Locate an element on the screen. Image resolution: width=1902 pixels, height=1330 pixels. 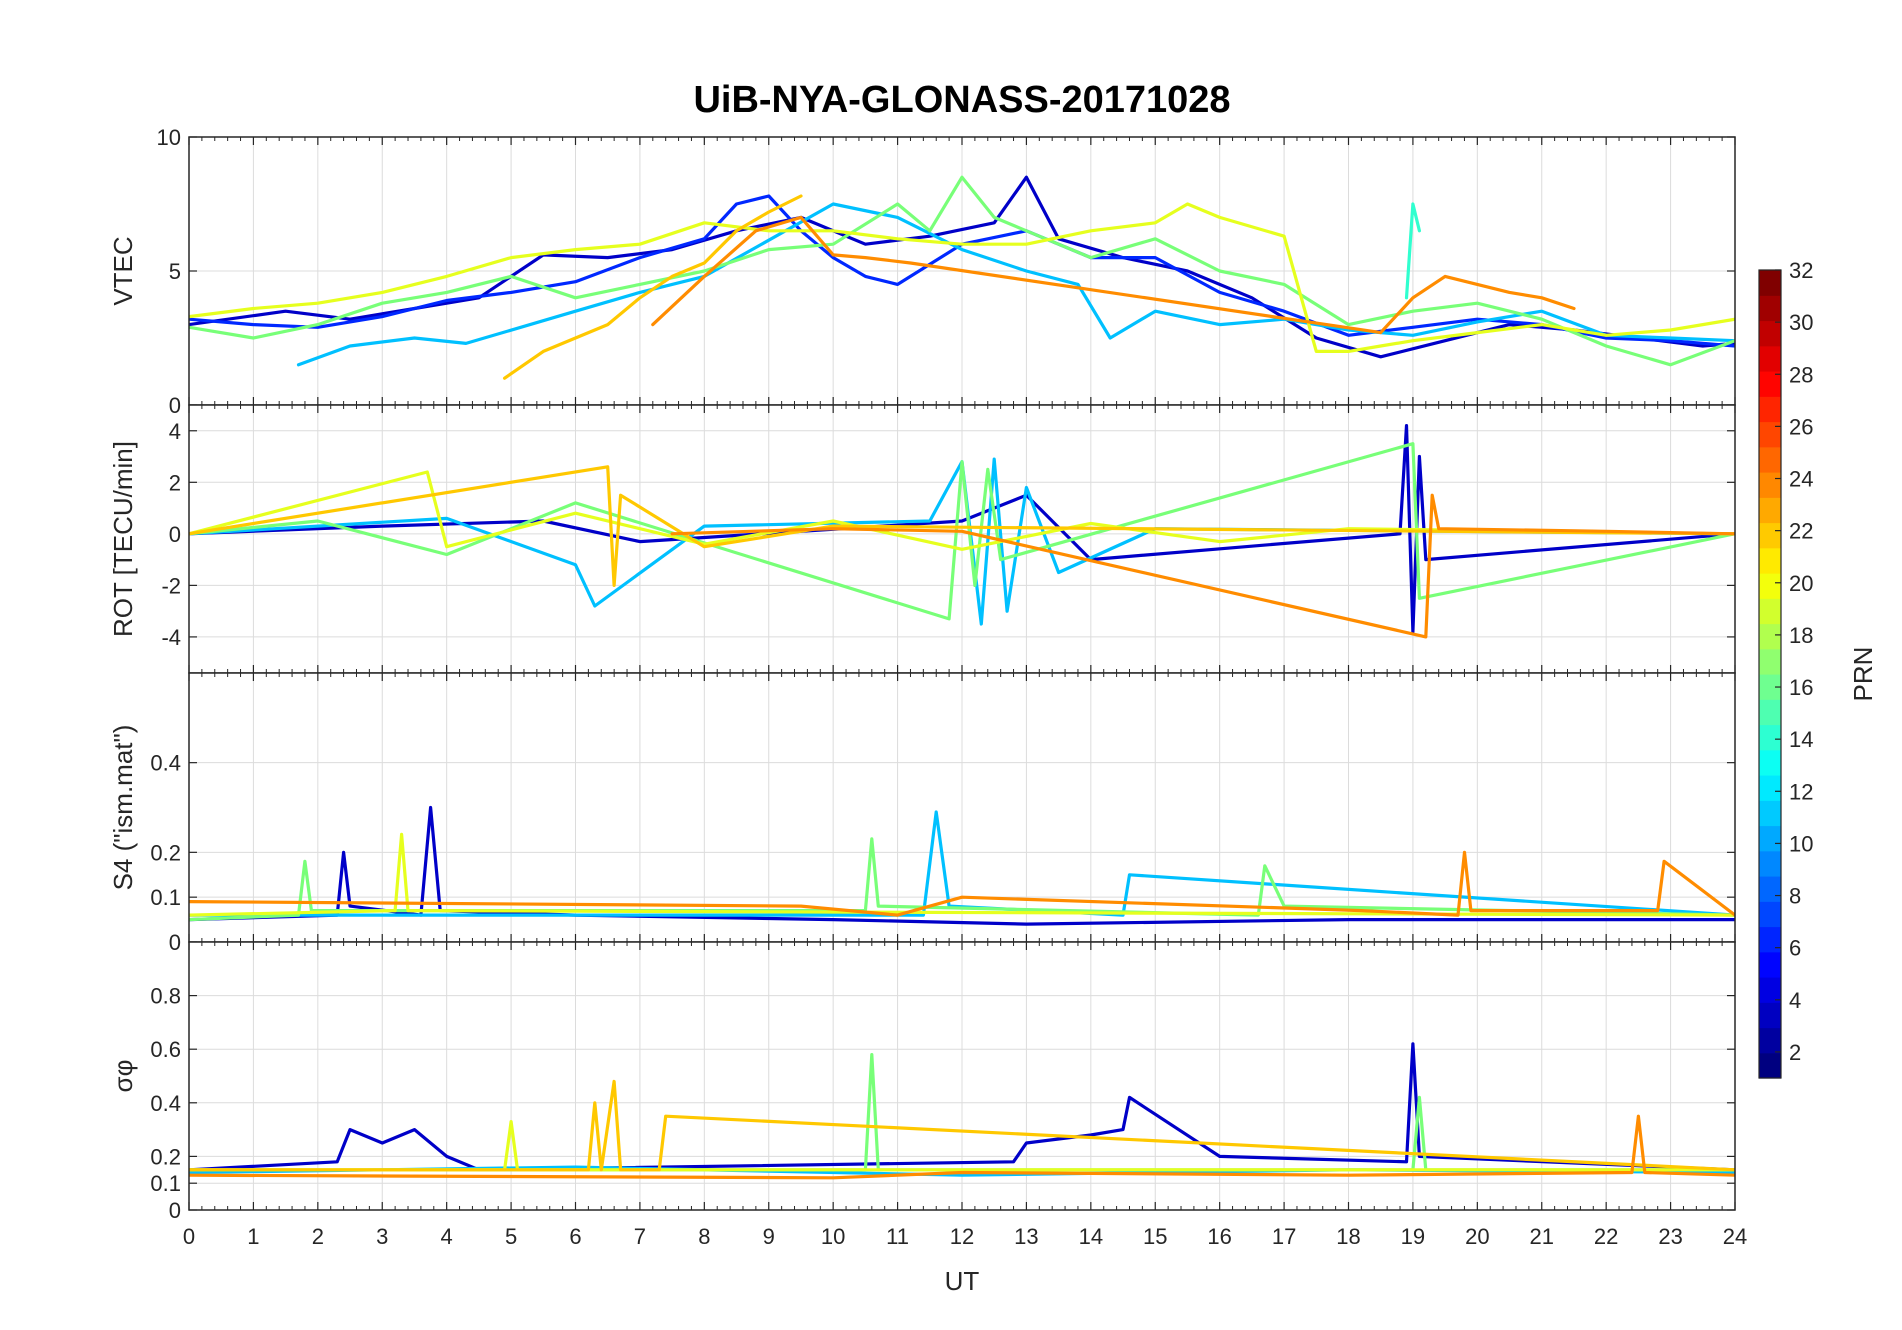
colorbar-tick-label: 8 is located at coordinates (1795, 896).